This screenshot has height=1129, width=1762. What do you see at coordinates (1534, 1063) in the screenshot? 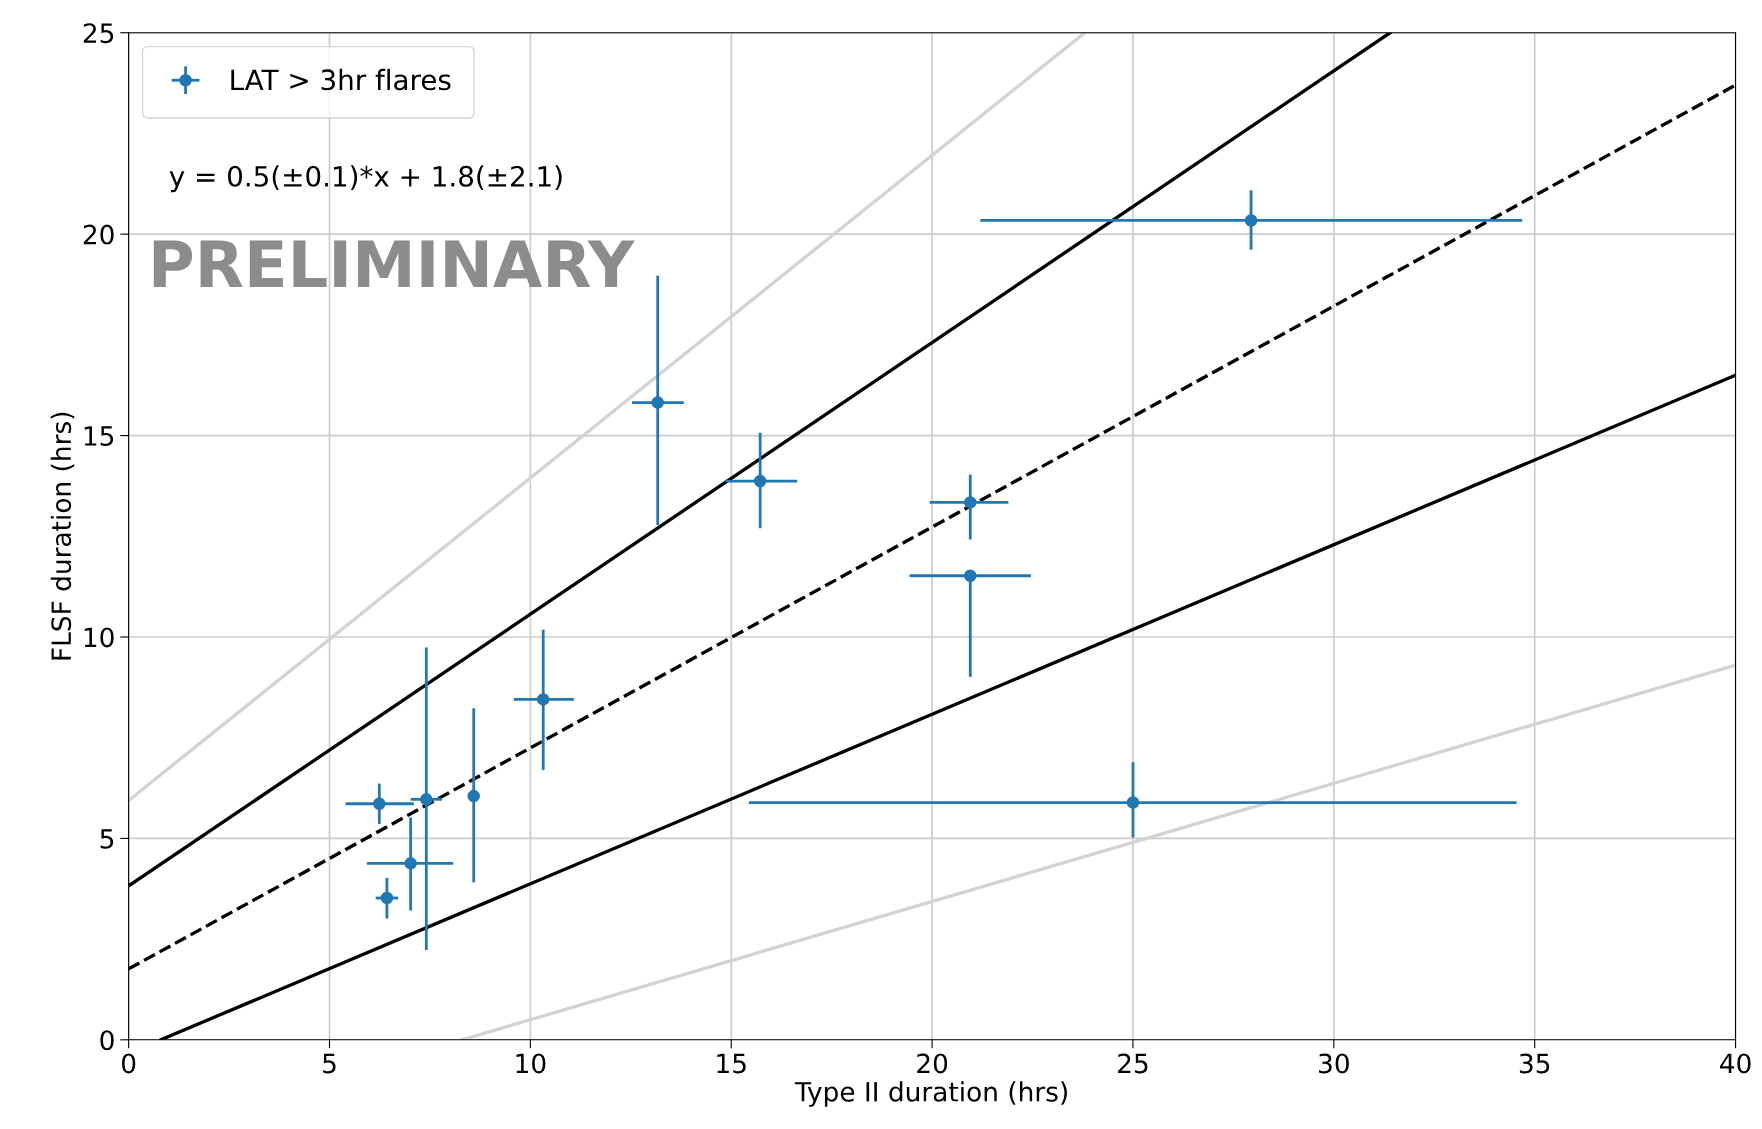
I see `x-tick-label: 35` at bounding box center [1534, 1063].